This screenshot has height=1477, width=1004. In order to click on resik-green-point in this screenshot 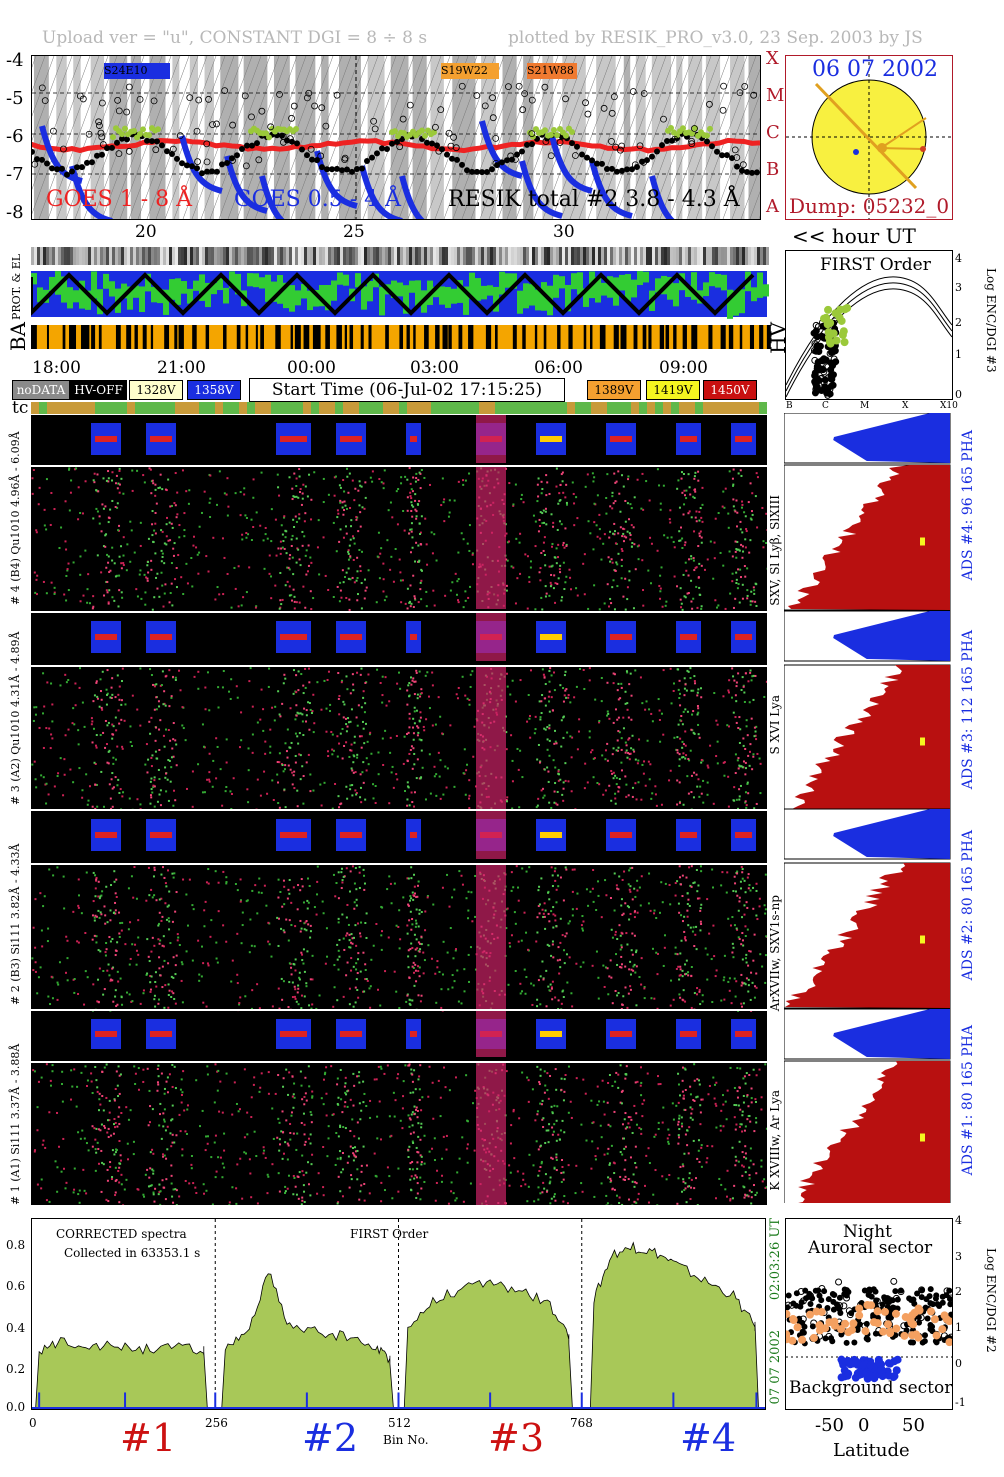, I will do `click(143, 129)`.